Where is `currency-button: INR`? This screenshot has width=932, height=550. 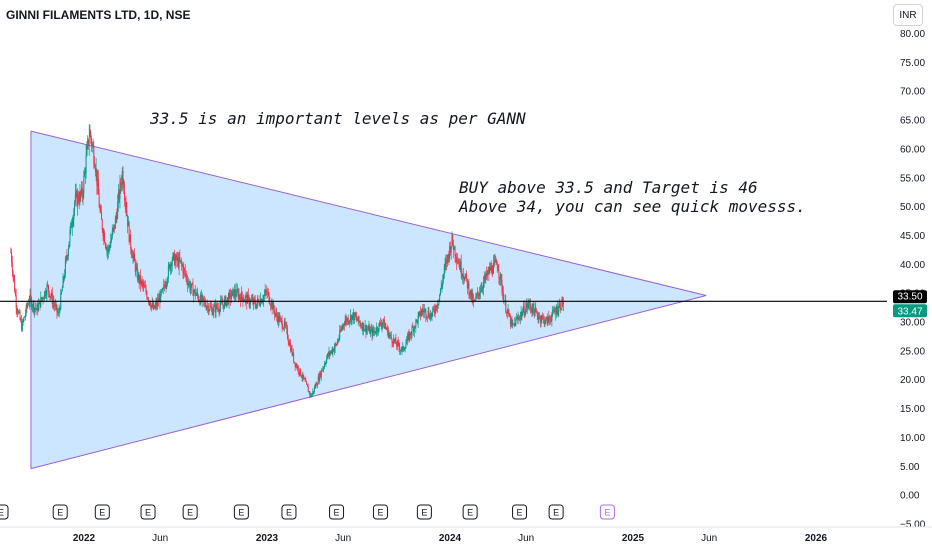 currency-button: INR is located at coordinates (908, 15).